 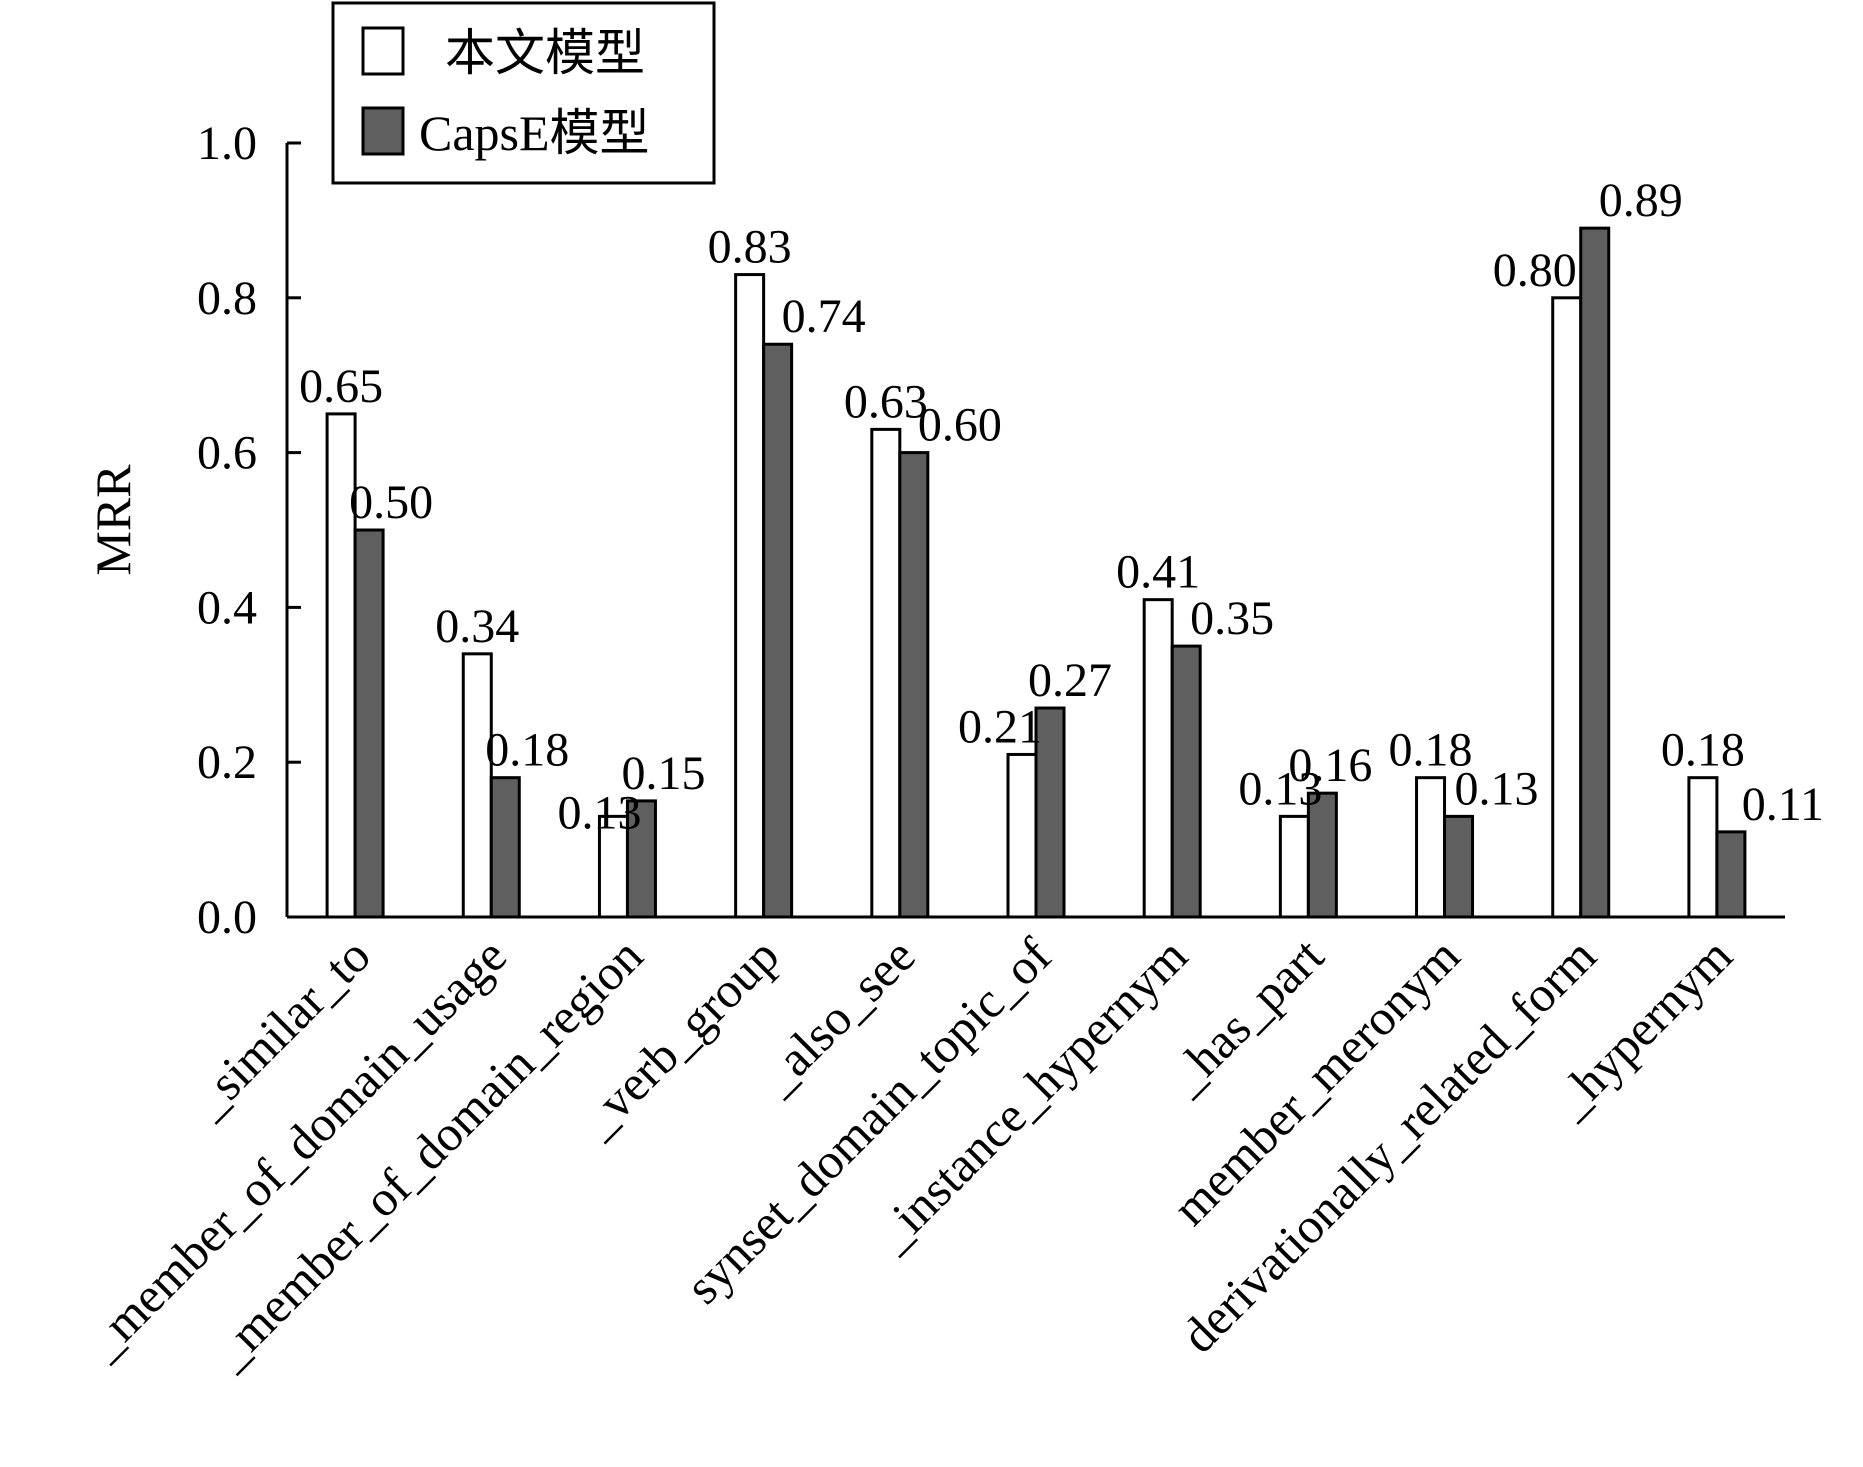 I want to click on legend-label-series-2: CapsE模型, so click(x=534, y=133).